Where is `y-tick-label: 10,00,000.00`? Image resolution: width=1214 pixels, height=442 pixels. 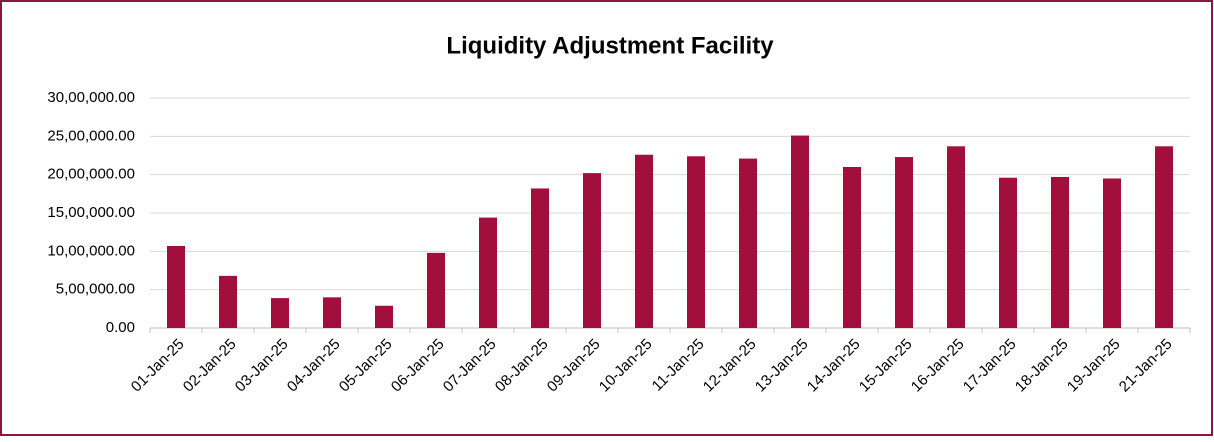
y-tick-label: 10,00,000.00 is located at coordinates (91, 250).